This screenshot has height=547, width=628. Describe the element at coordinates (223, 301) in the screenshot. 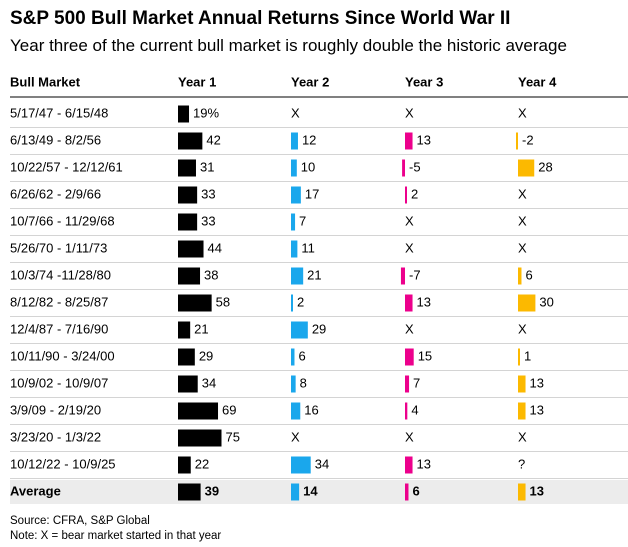

I see `year-1-value-label: 58` at that location.